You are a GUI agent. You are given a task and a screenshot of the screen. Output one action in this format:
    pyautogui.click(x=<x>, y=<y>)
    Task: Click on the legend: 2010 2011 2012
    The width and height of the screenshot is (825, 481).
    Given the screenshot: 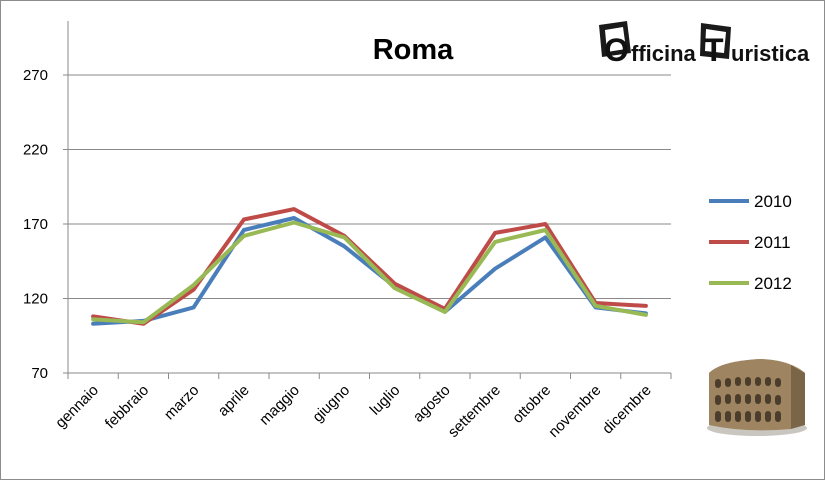 What is the action you would take?
    pyautogui.click(x=750, y=242)
    